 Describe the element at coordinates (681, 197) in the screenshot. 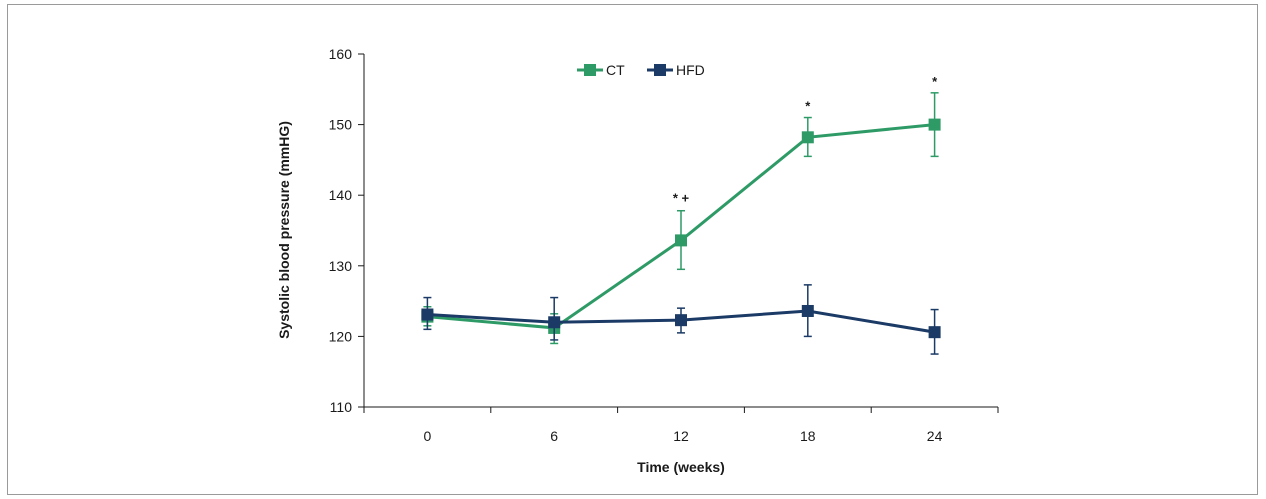

I see `significance-annotation: * +` at that location.